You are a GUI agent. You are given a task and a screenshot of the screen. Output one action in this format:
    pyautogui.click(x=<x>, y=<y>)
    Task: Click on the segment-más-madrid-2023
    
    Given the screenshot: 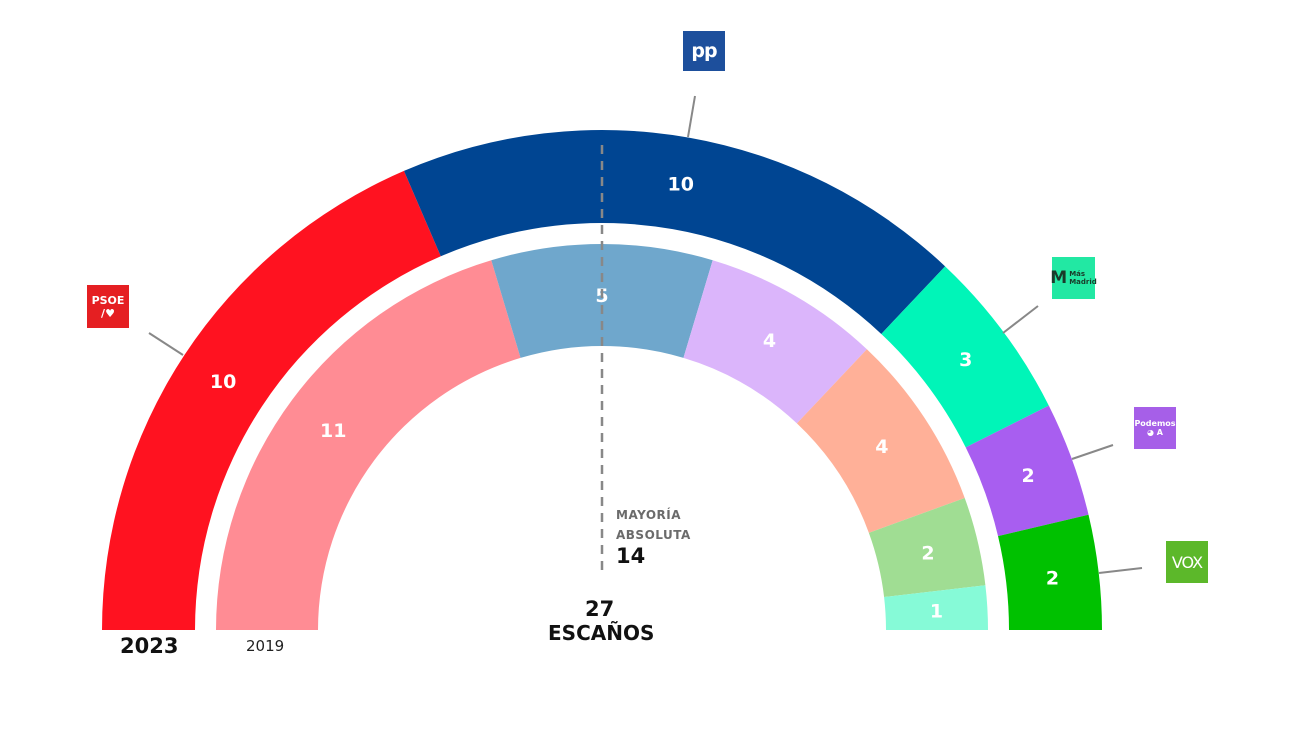 What is the action you would take?
    pyautogui.click(x=965, y=357)
    